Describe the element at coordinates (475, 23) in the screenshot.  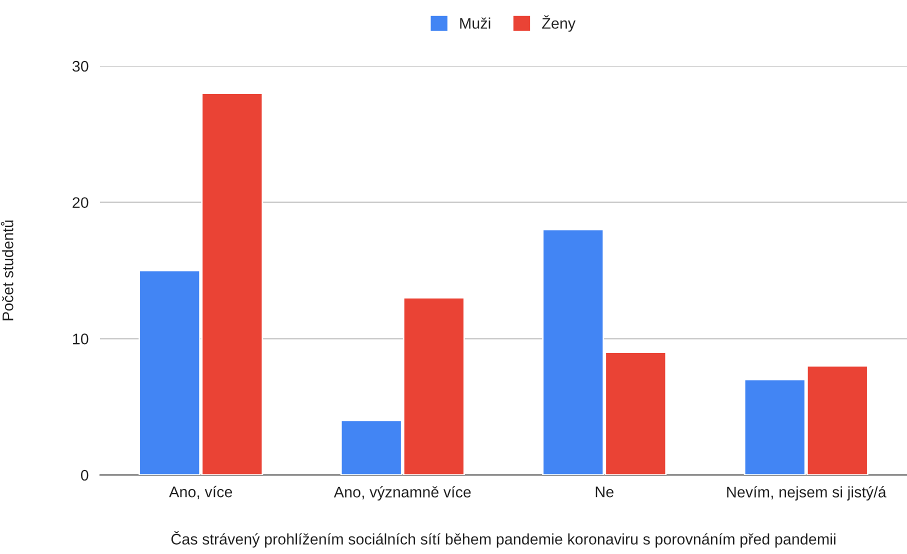
I see `legend-label: Muži` at that location.